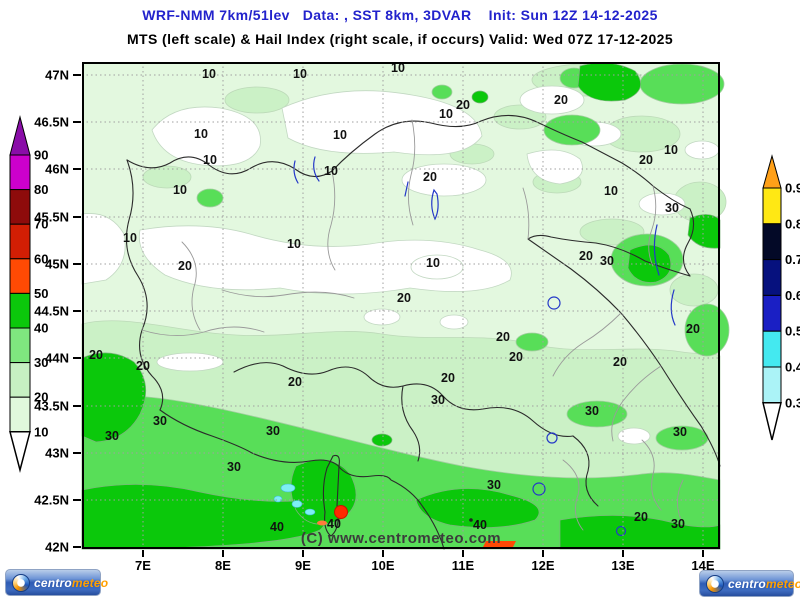  What do you see at coordinates (57, 75) in the screenshot?
I see `svg-text: 47N` at bounding box center [57, 75].